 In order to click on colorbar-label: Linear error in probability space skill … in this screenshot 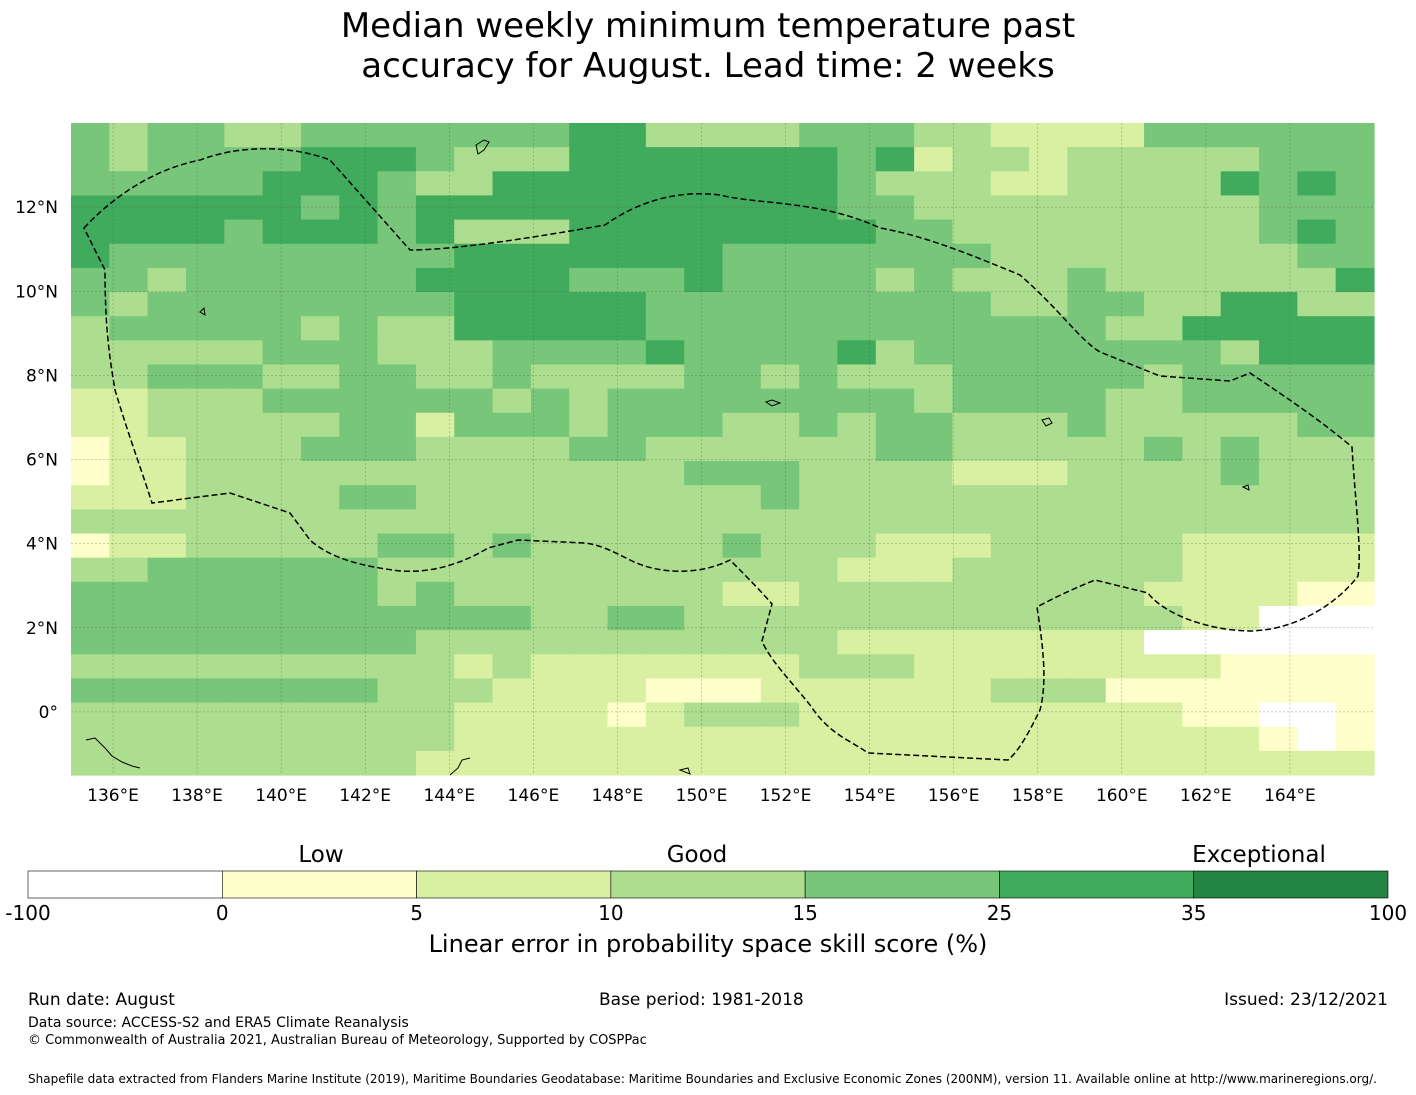, I will do `click(708, 944)`.